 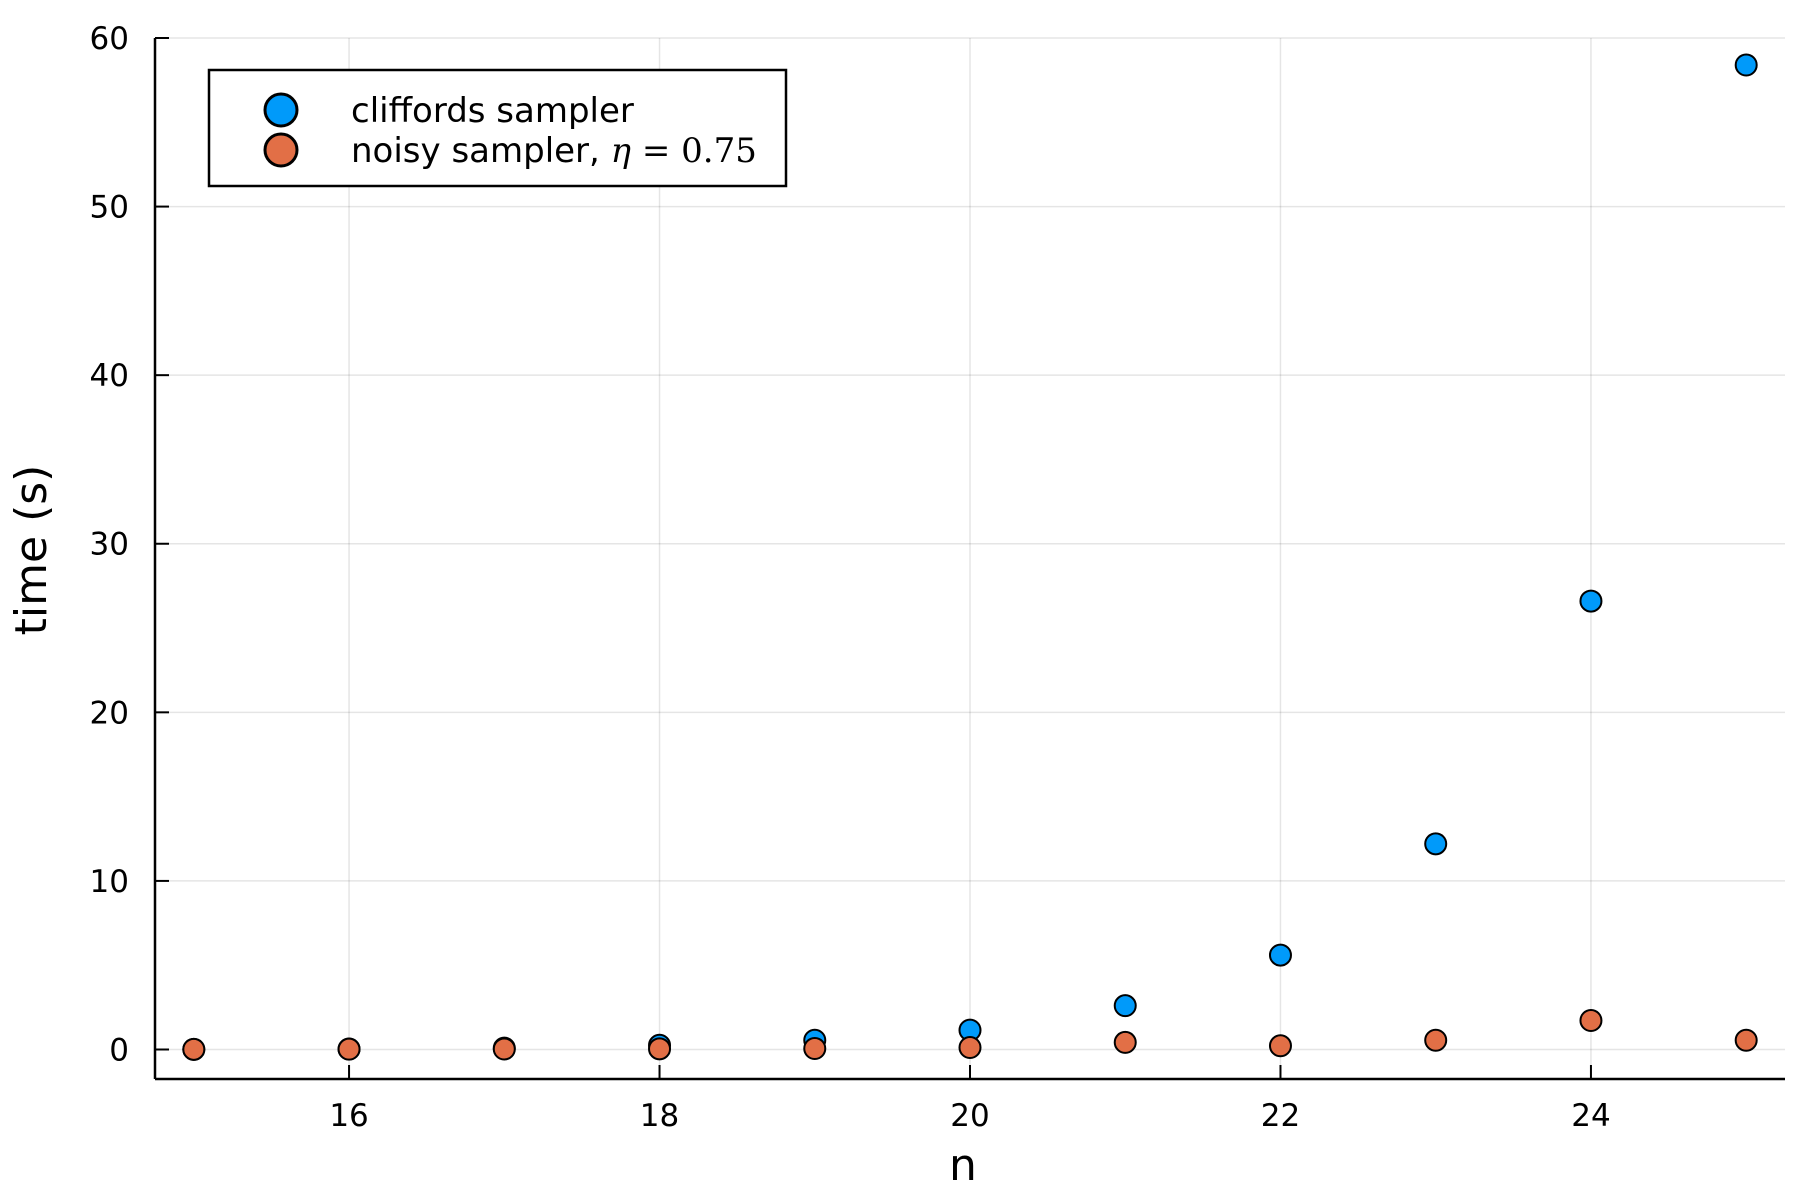 What do you see at coordinates (621, 151) in the screenshot?
I see `legend-label-noisy-eta: η` at bounding box center [621, 151].